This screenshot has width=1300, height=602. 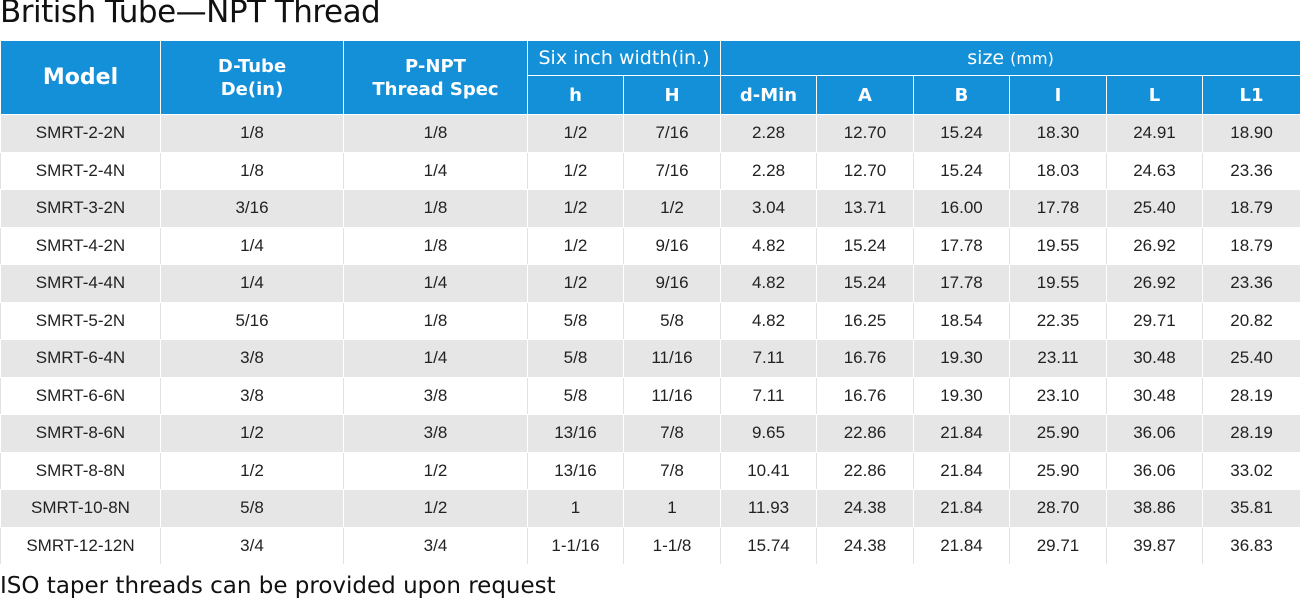 What do you see at coordinates (672, 508) in the screenshot?
I see `cell-h-large: 1` at bounding box center [672, 508].